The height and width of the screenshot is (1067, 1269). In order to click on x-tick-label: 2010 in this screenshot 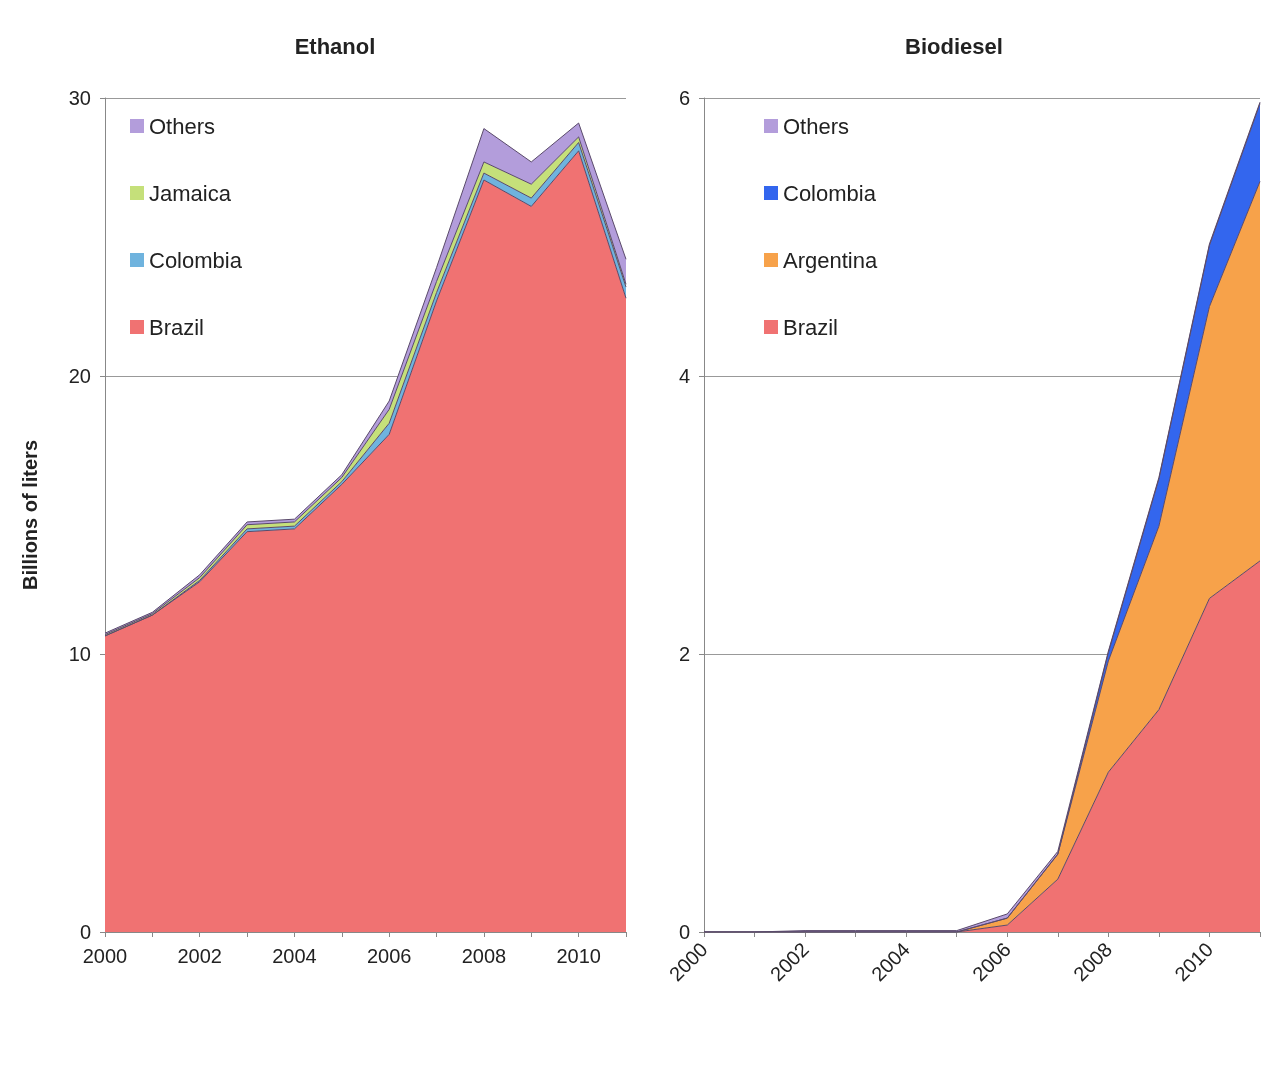, I will do `click(578, 956)`.